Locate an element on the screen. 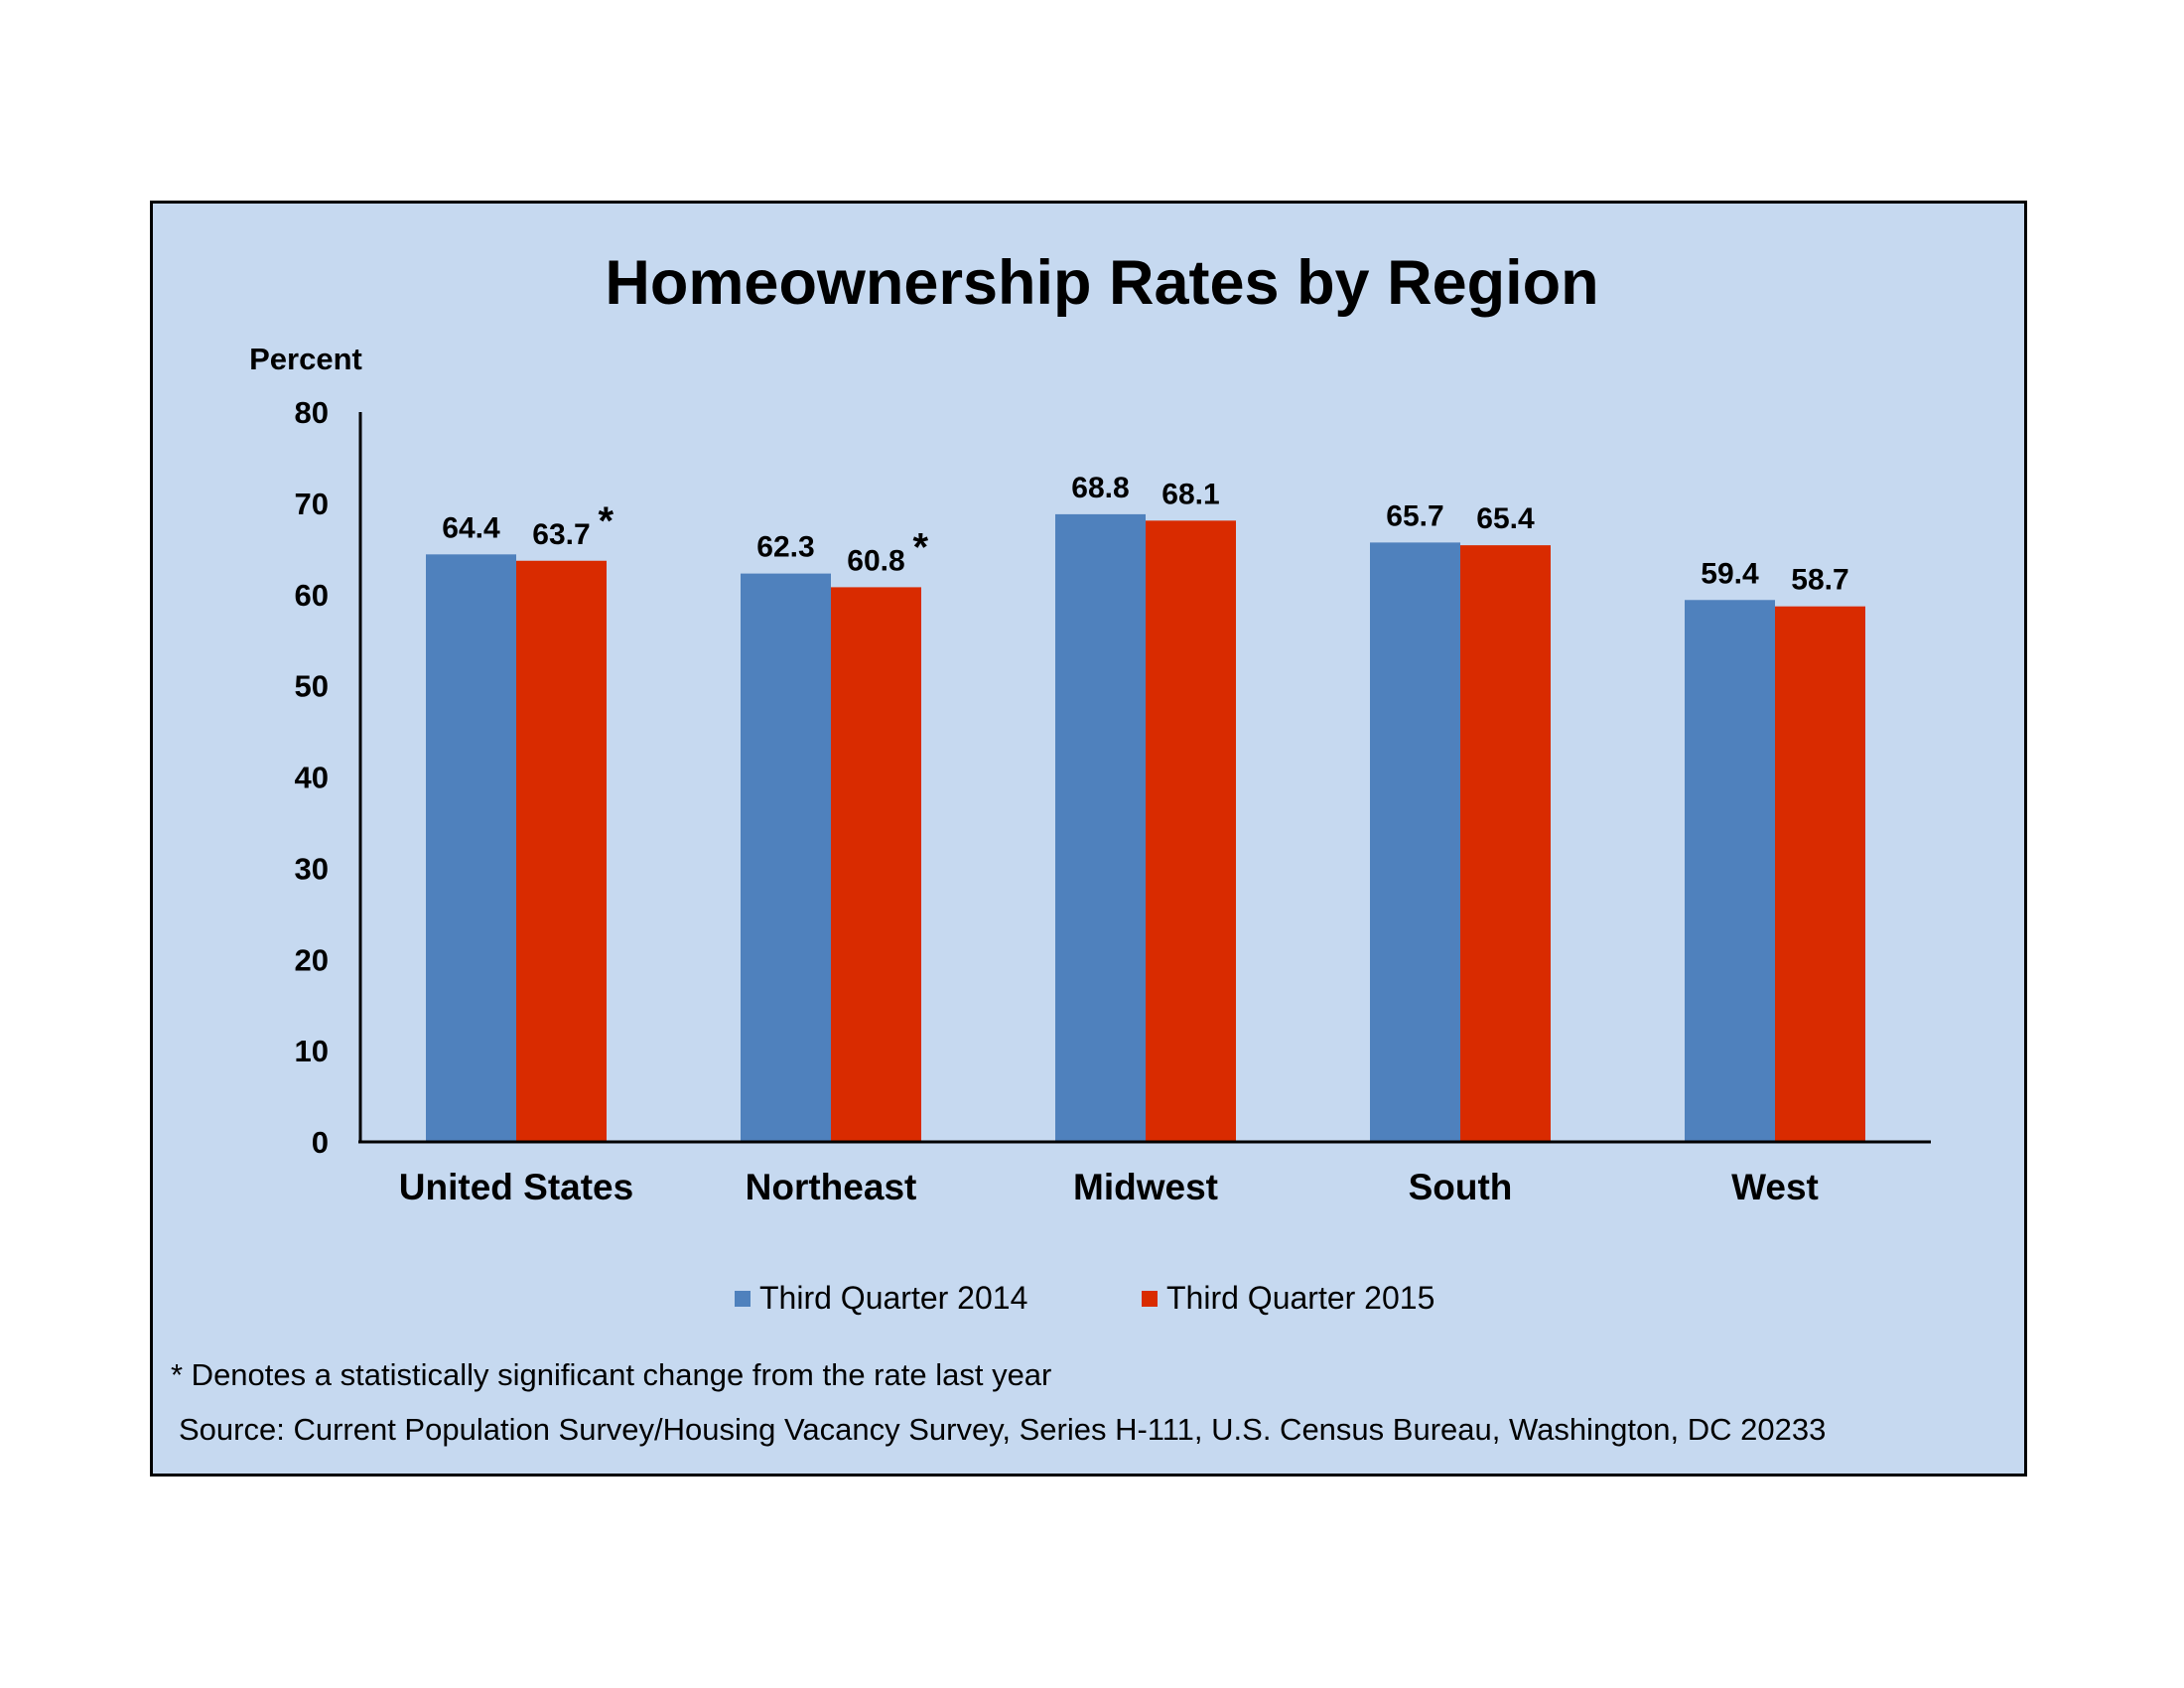 The image size is (2184, 1688). y-tick-label: 70 is located at coordinates (312, 504).